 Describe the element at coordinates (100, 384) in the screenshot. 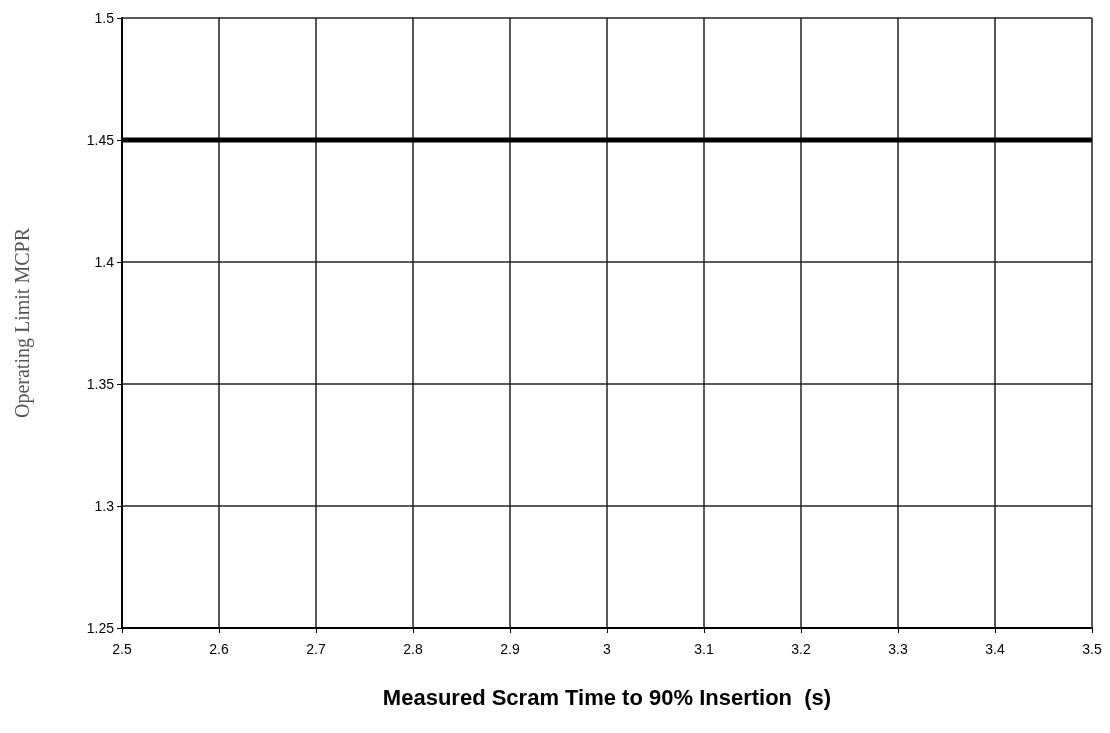

I see `y-tick-label: 1.35` at that location.